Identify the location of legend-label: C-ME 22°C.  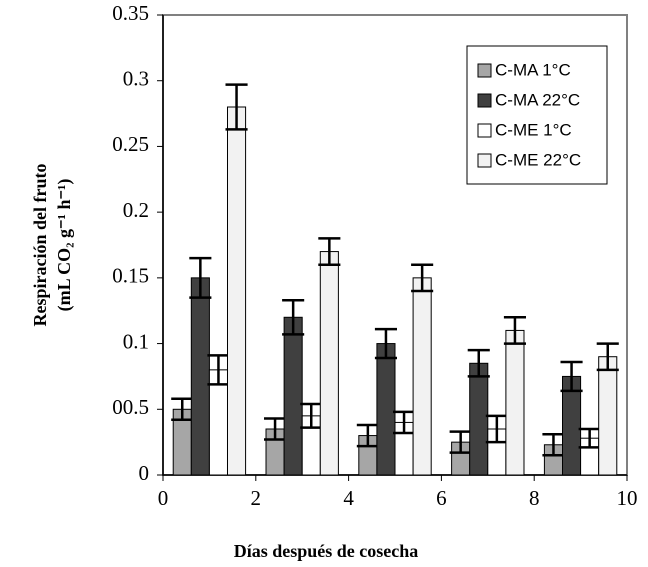
(538, 159).